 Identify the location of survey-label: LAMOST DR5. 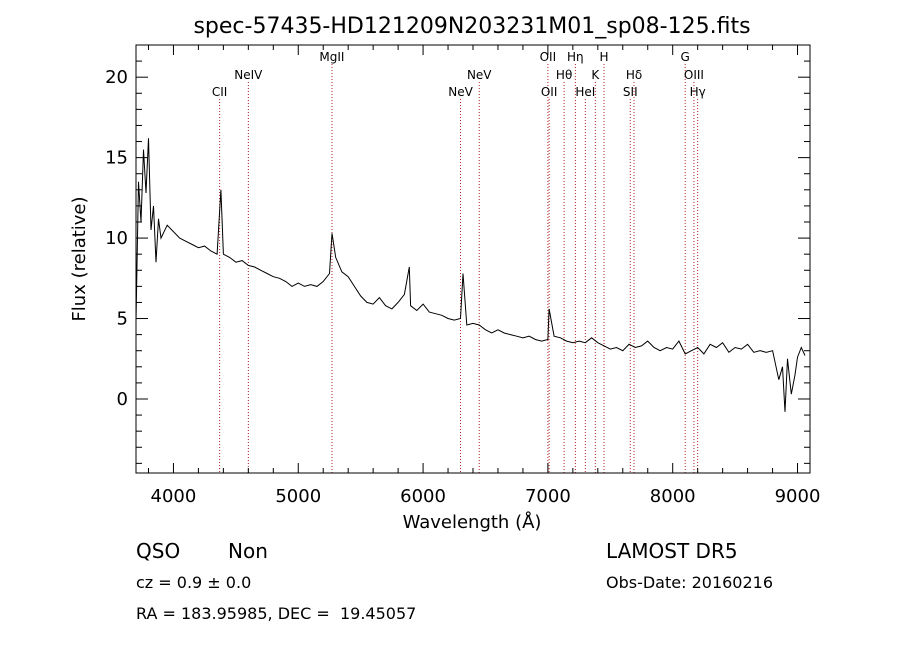
(672, 551).